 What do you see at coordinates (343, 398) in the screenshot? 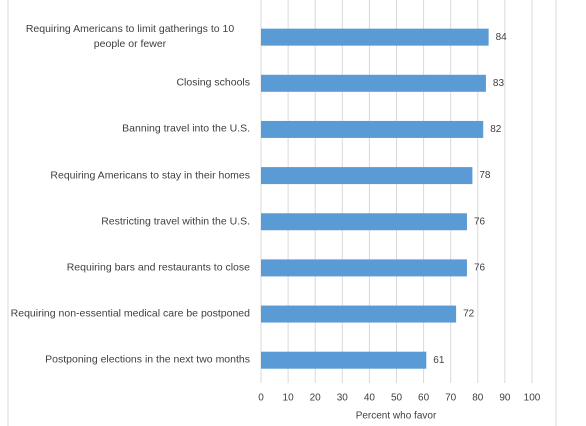
I see `x-tick-label: 30` at bounding box center [343, 398].